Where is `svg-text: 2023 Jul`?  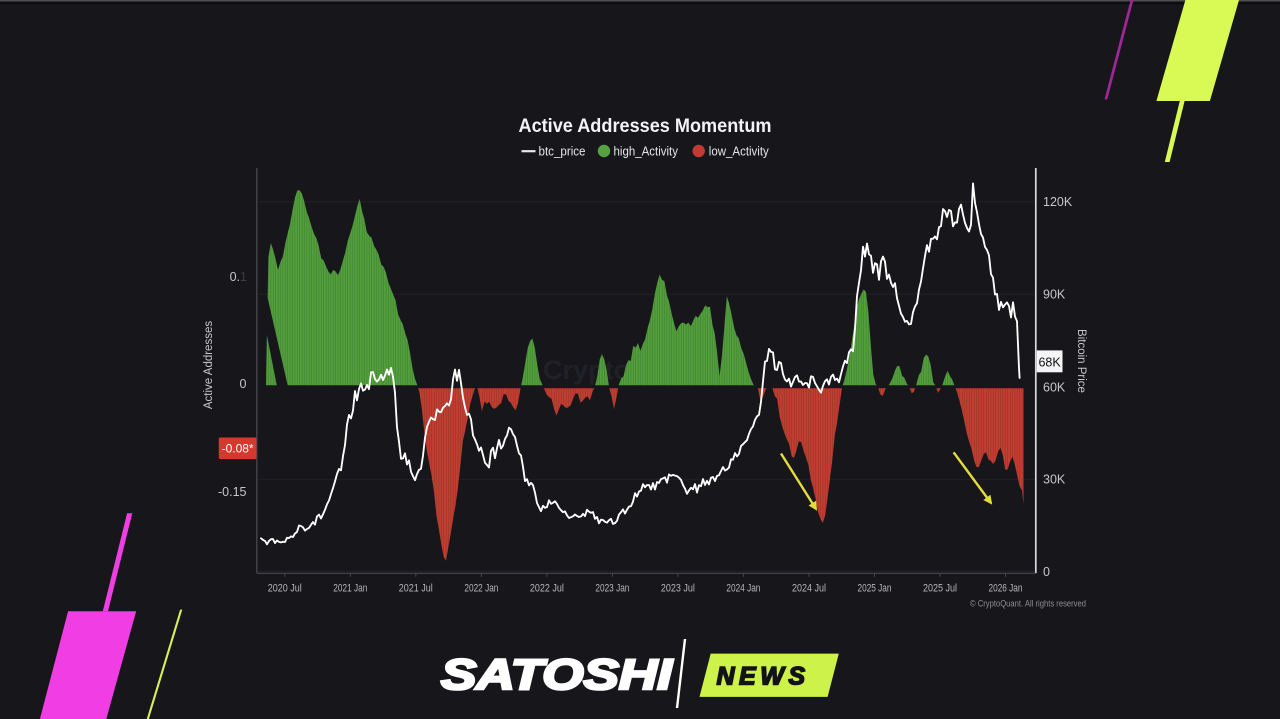
svg-text: 2023 Jul is located at coordinates (678, 589).